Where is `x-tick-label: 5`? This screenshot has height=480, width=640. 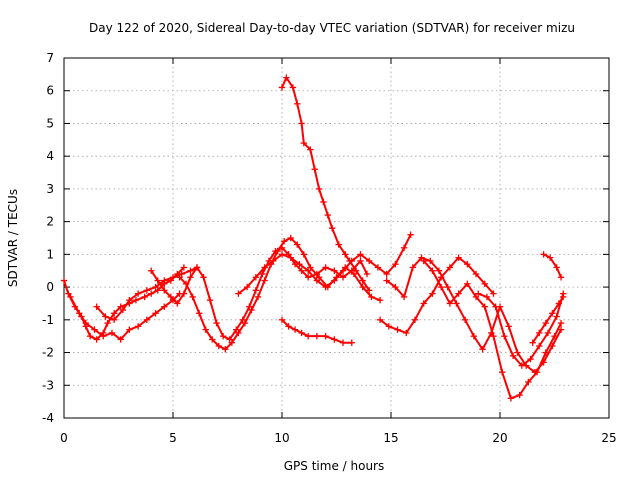 x-tick-label: 5 is located at coordinates (173, 438).